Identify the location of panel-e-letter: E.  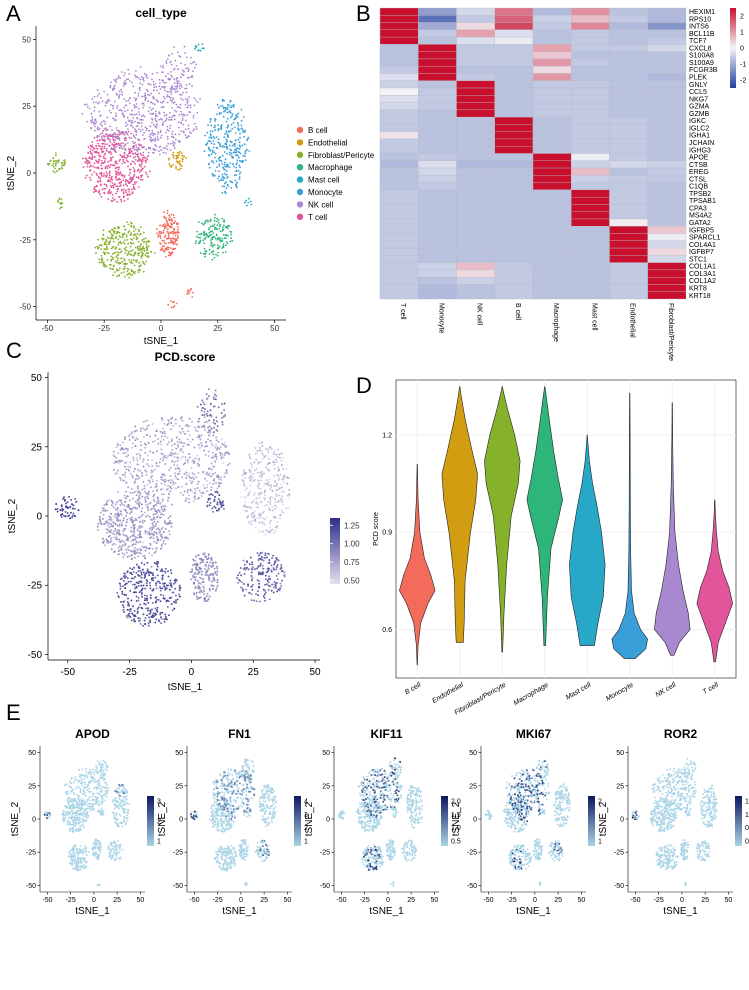
(13, 712).